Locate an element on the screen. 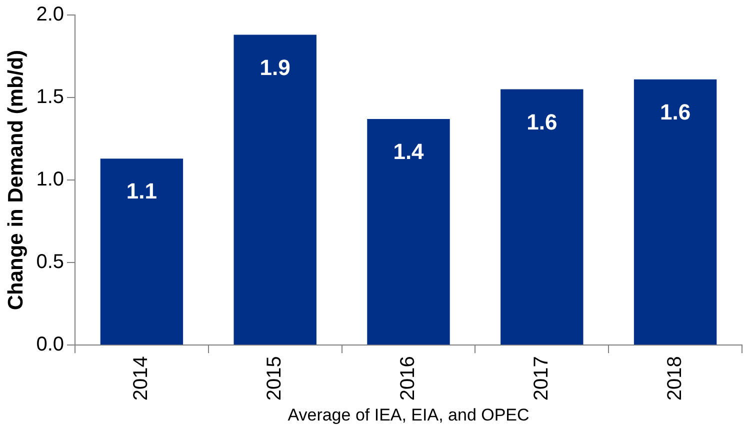 The width and height of the screenshot is (748, 430). y-tick-label: 1.0 is located at coordinates (50, 179).